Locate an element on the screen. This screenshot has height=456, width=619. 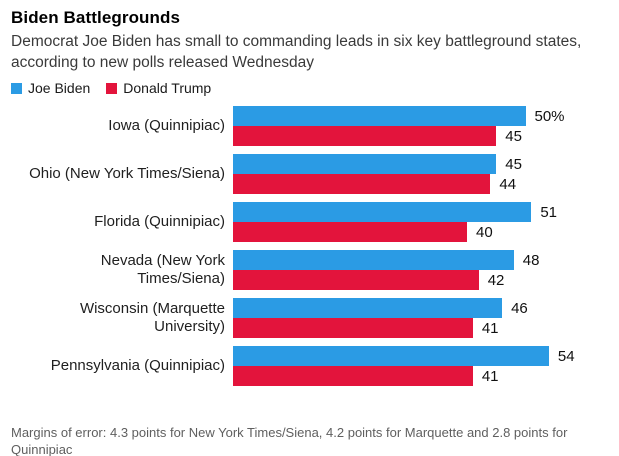
bar-joe-biden-iowa-quinnipiac is located at coordinates (379, 116).